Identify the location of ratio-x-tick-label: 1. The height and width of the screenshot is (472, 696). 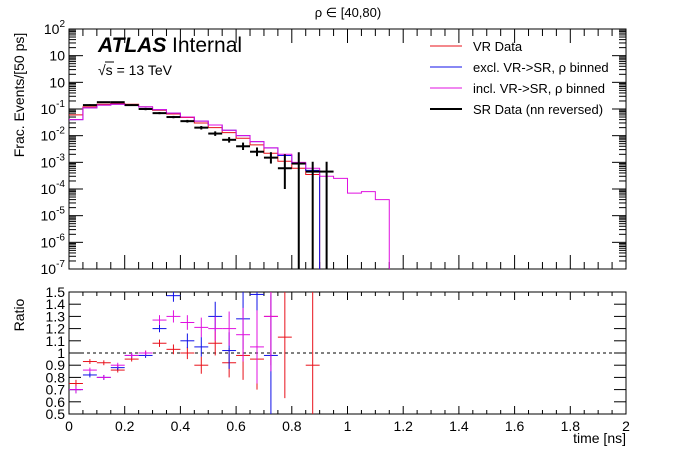
(348, 426).